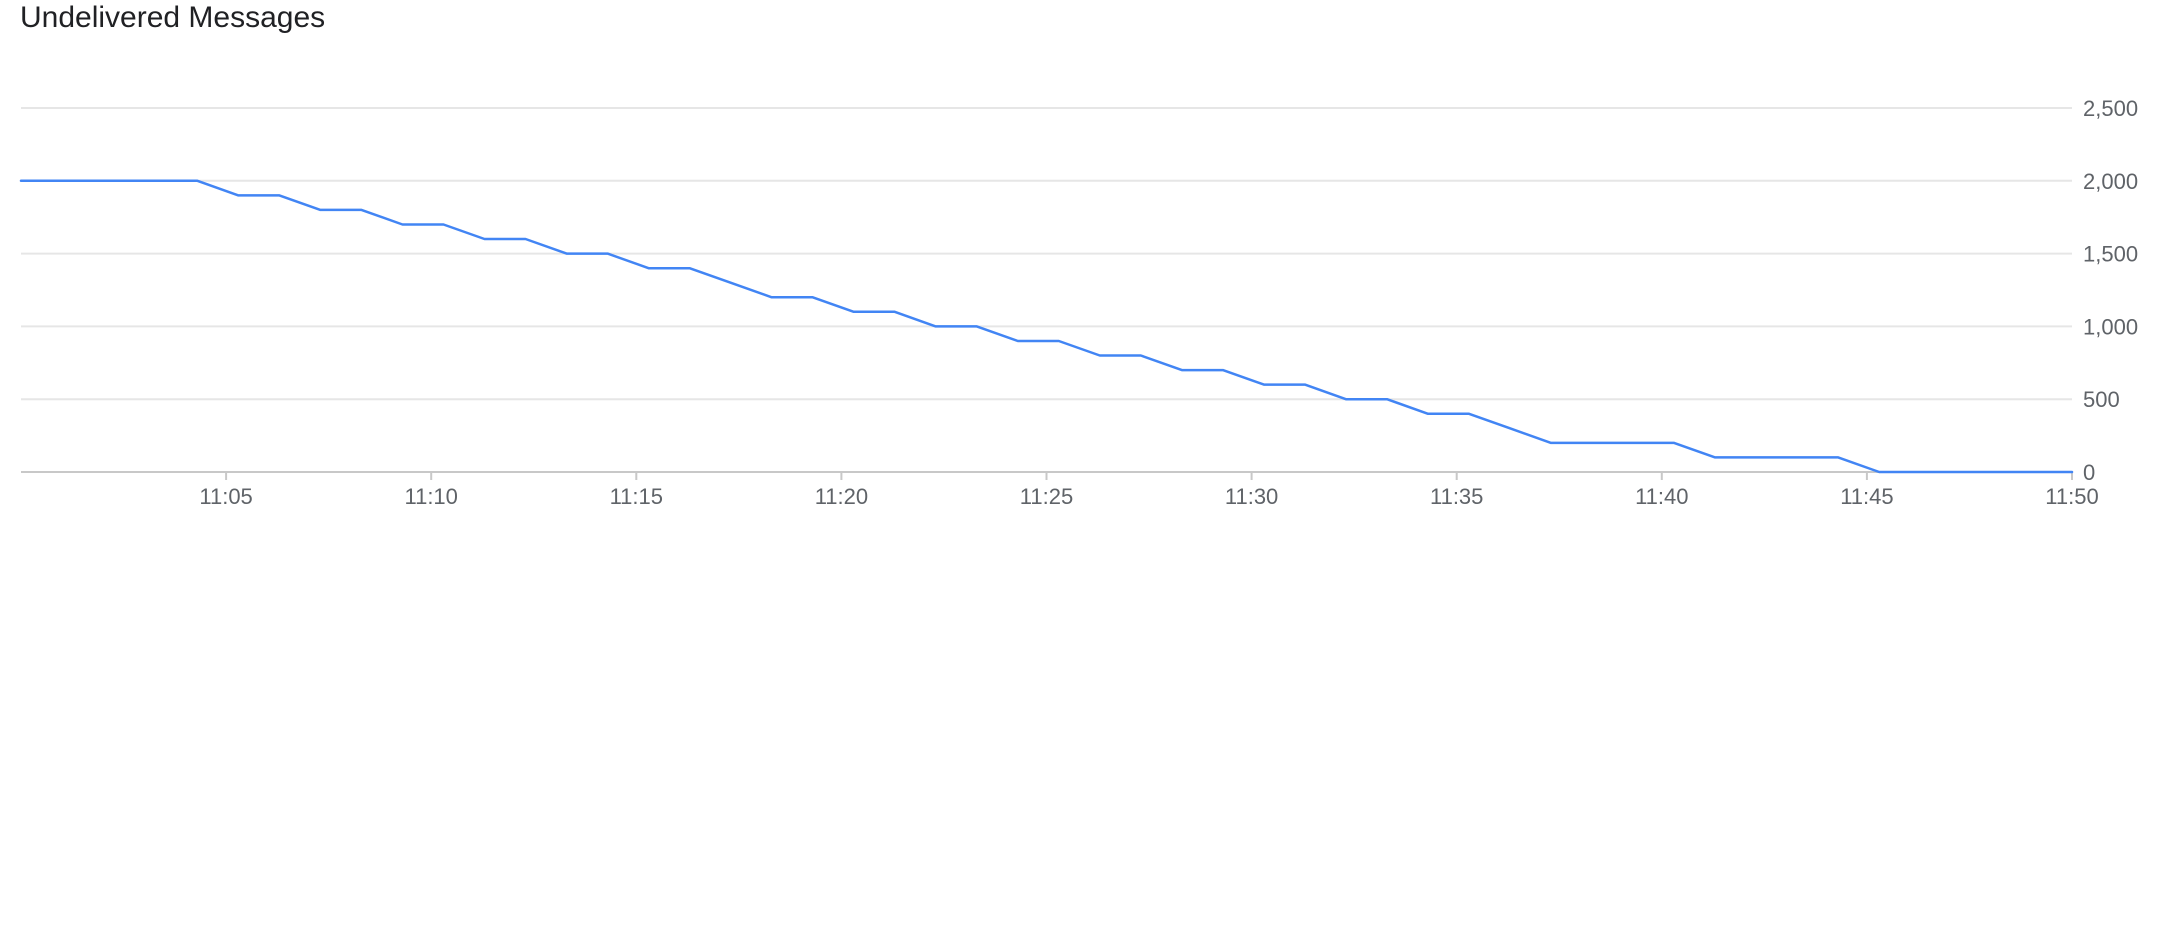 Image resolution: width=2174 pixels, height=948 pixels. I want to click on x-tick-label-1110: 11:10, so click(430, 496).